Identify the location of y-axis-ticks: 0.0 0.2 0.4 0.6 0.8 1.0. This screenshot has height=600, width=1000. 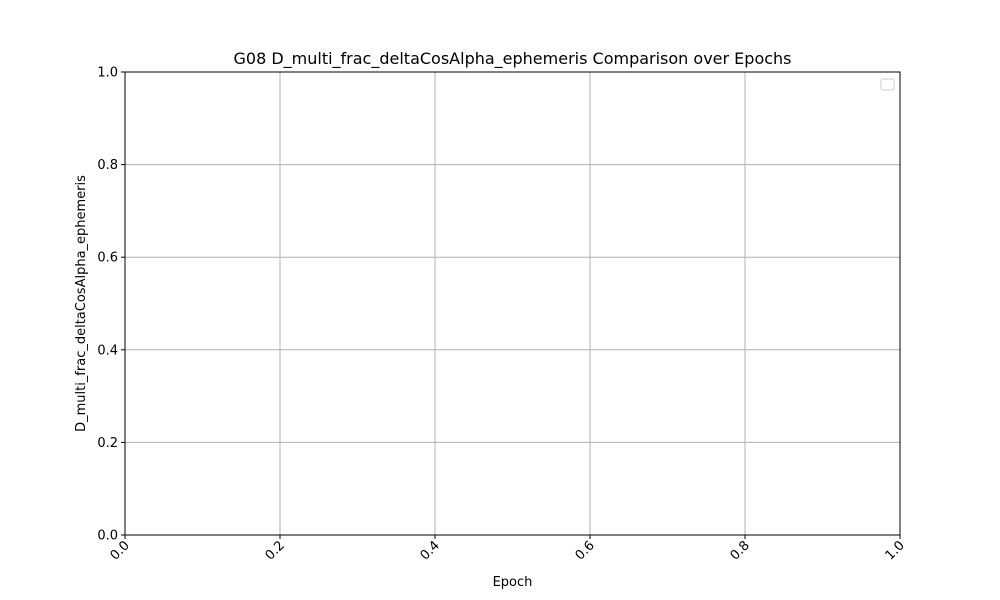
(111, 305).